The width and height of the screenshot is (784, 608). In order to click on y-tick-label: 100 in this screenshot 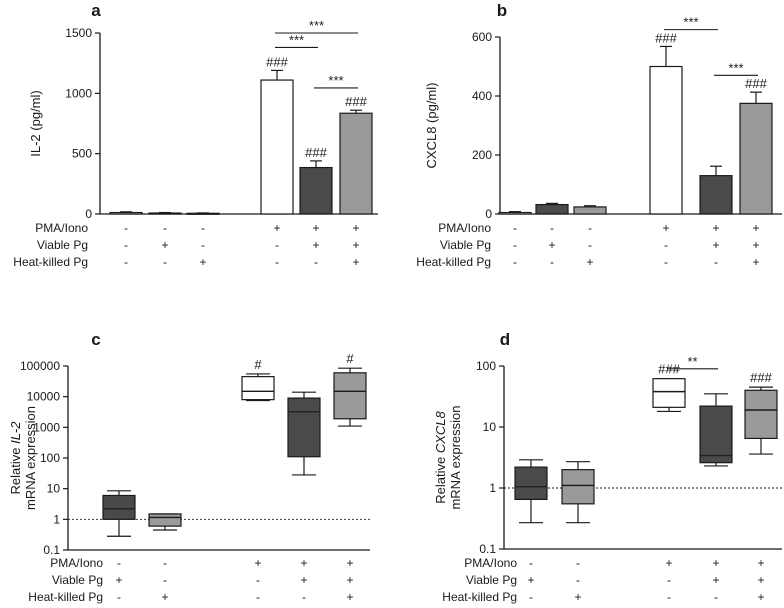, I will do `click(50, 458)`.